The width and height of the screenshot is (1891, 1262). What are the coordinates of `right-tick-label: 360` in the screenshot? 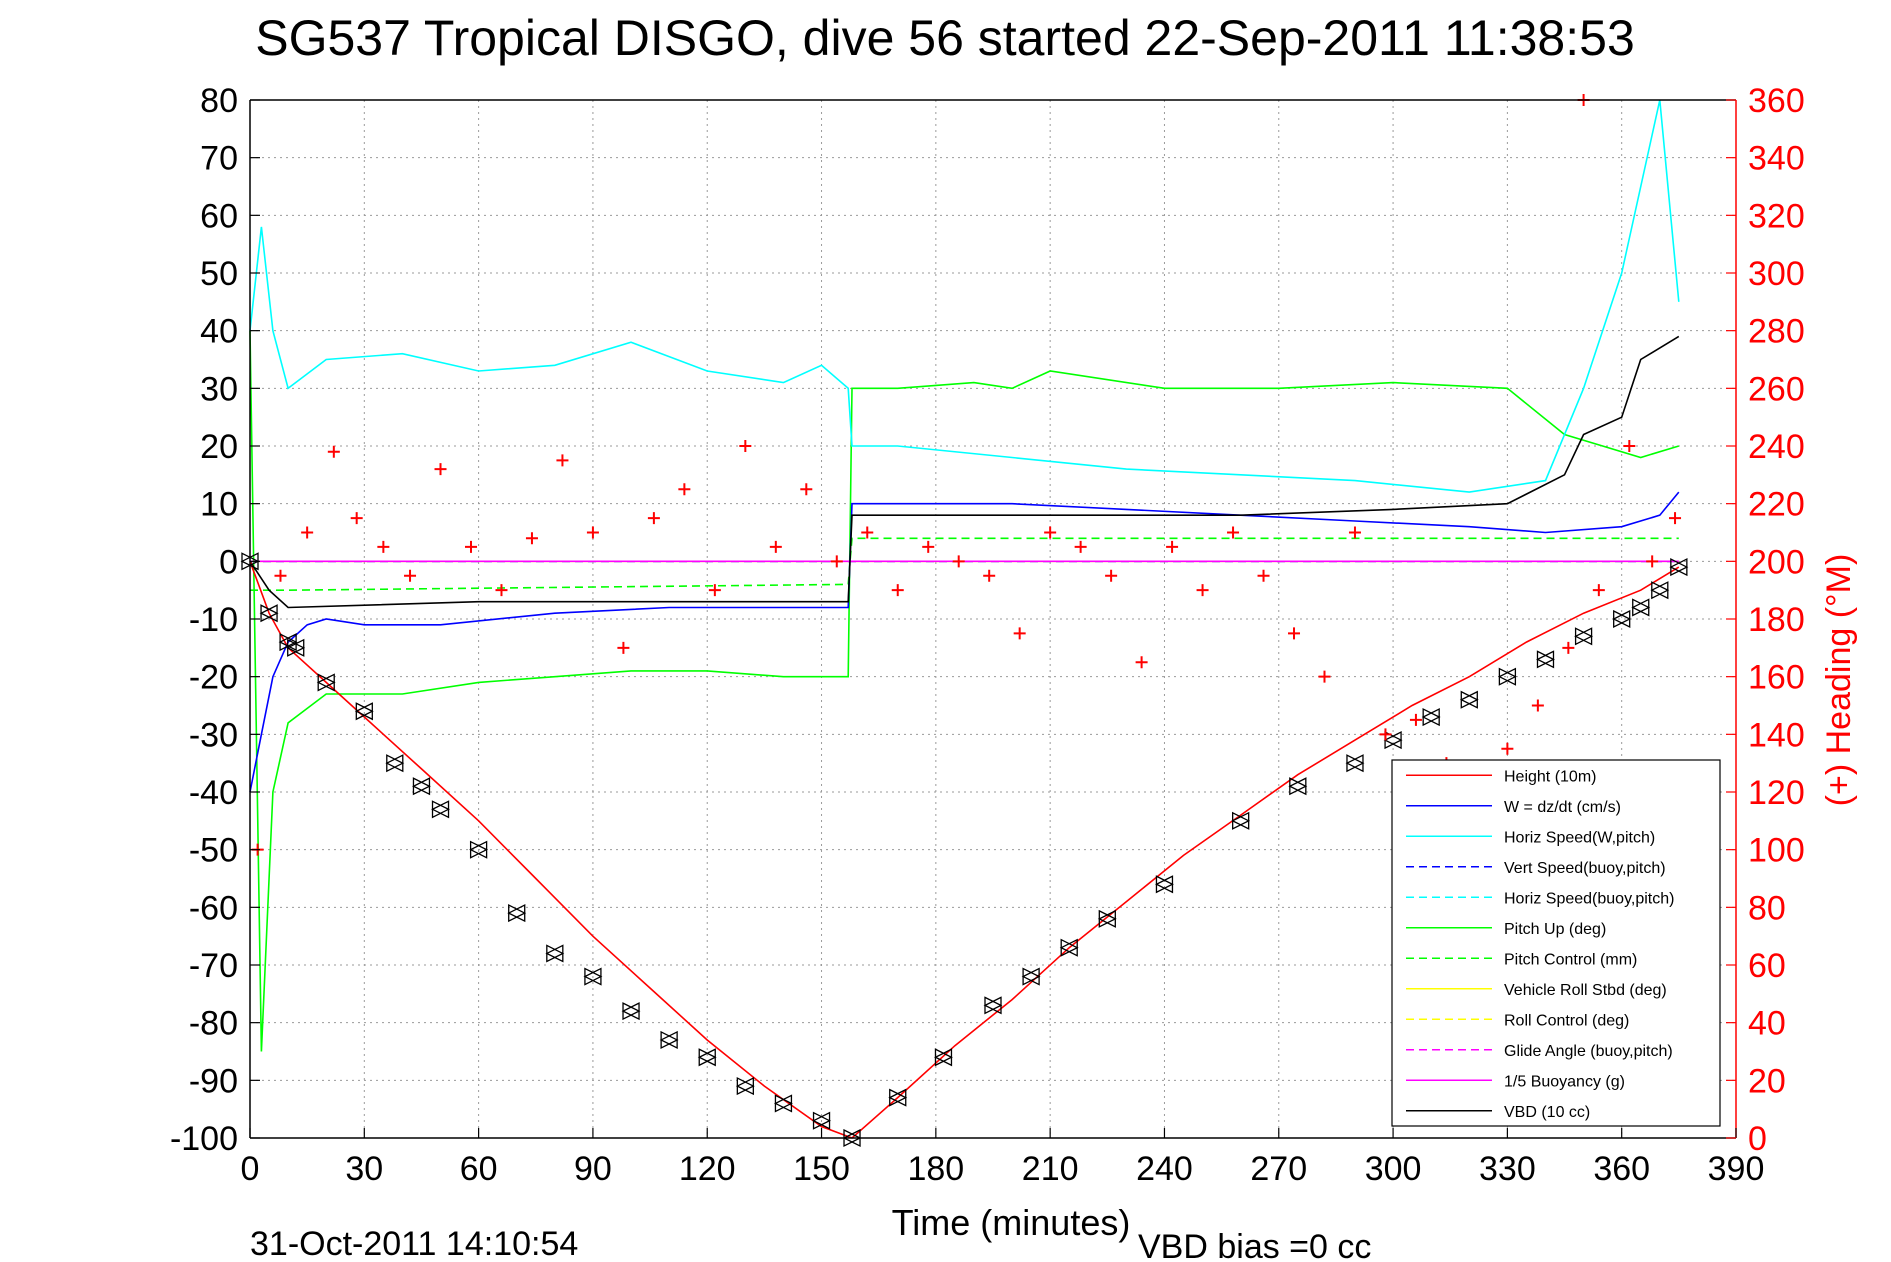 It's located at (1776, 101).